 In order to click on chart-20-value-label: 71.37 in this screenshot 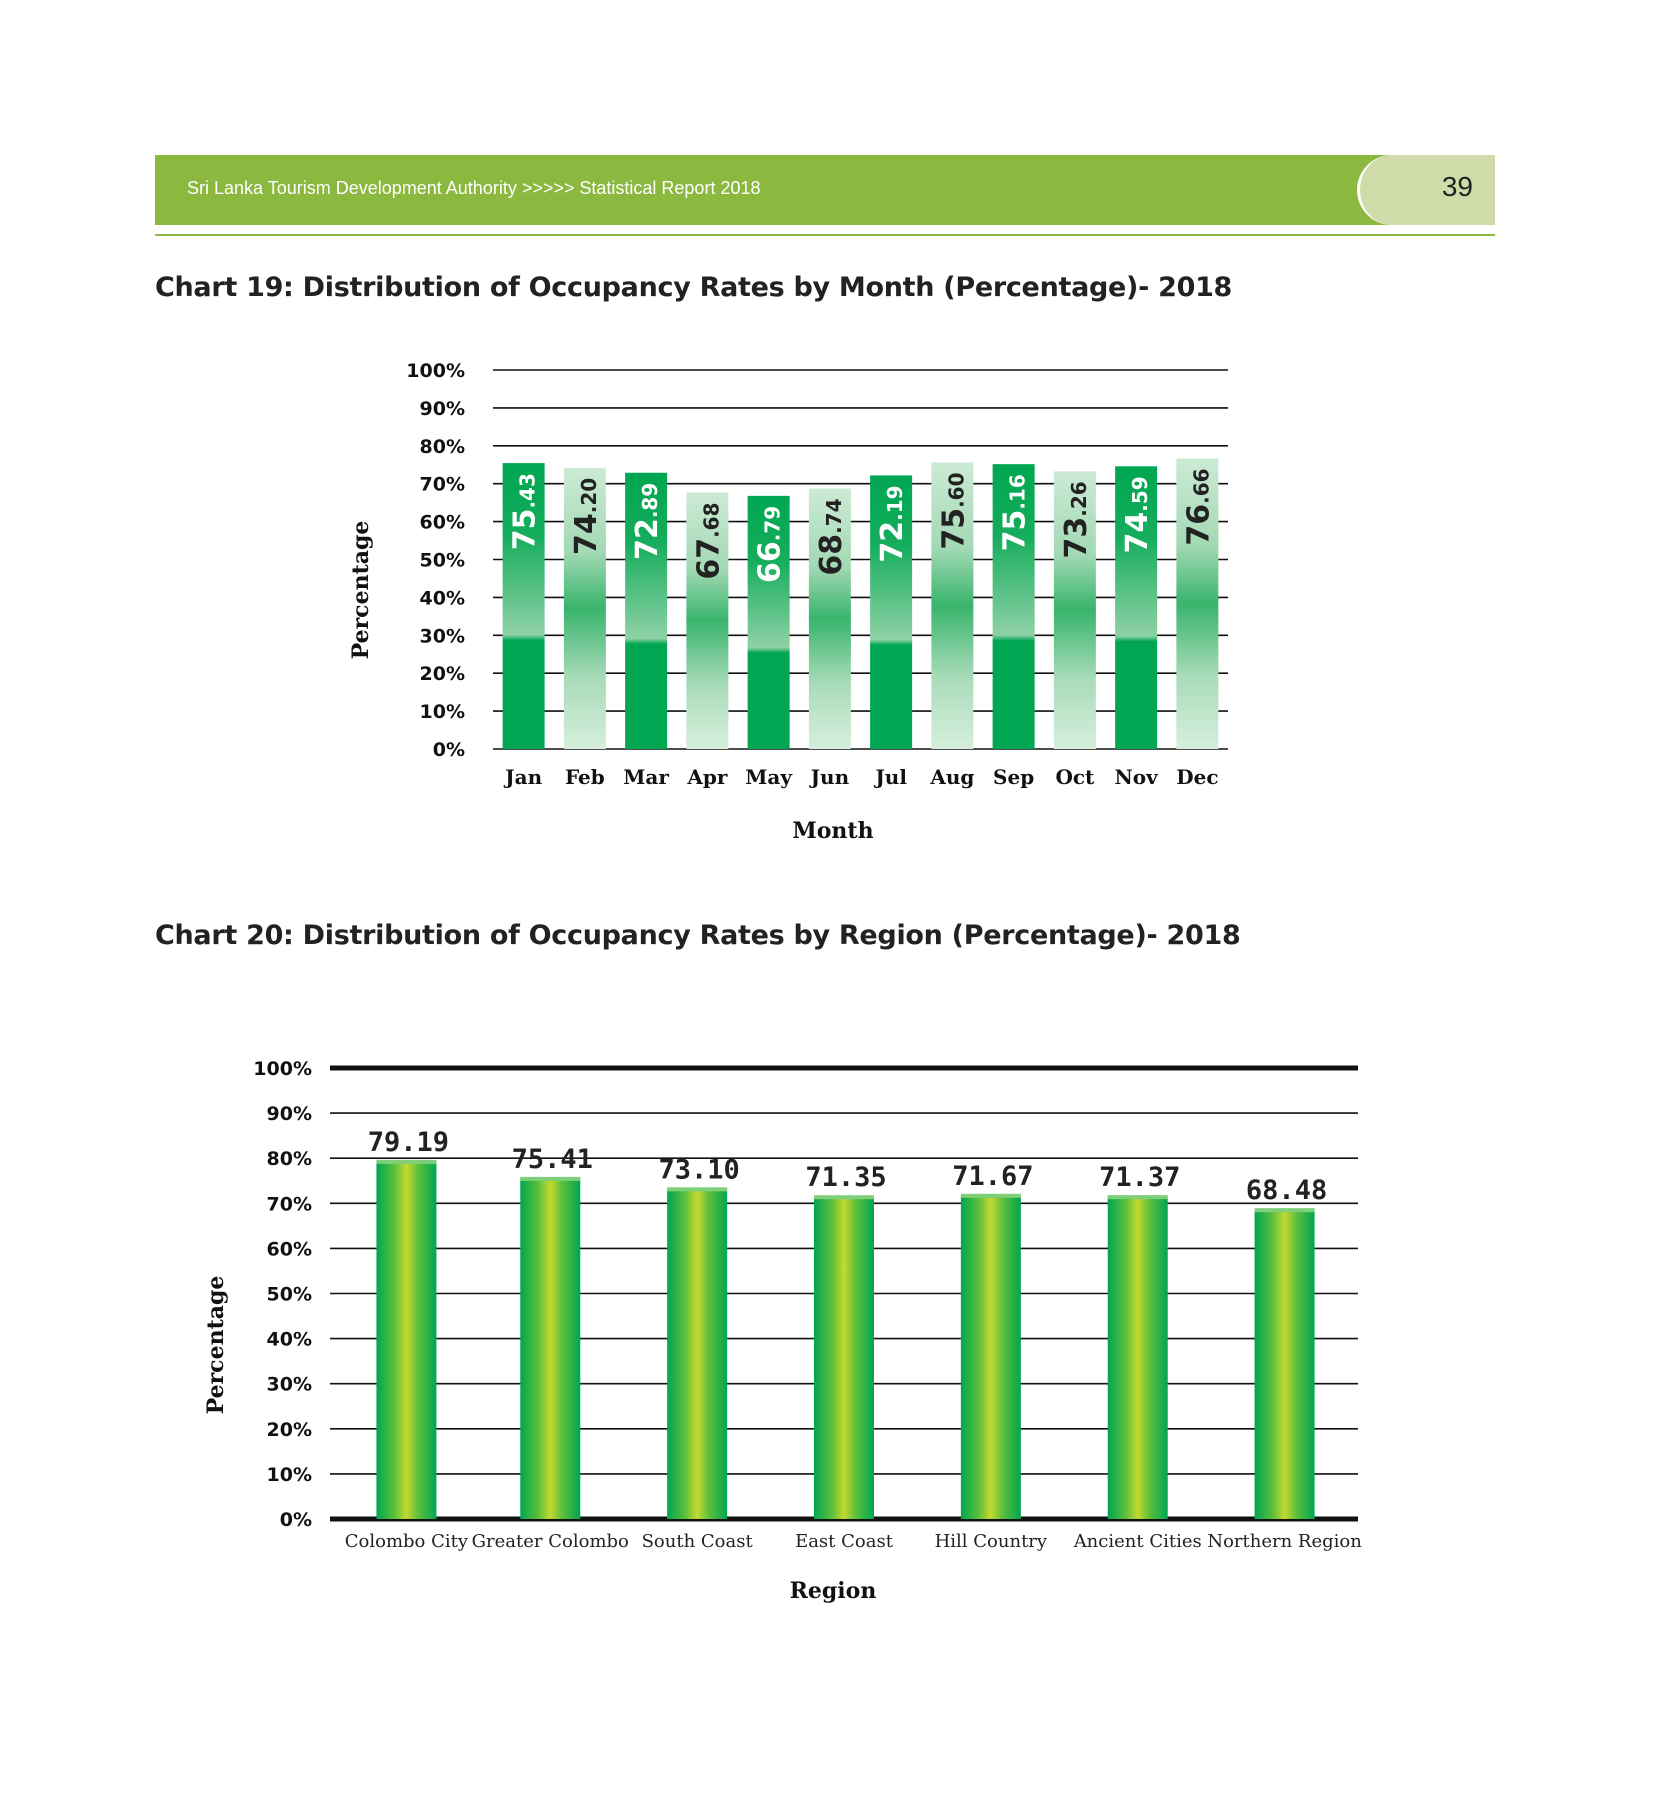, I will do `click(1139, 1177)`.